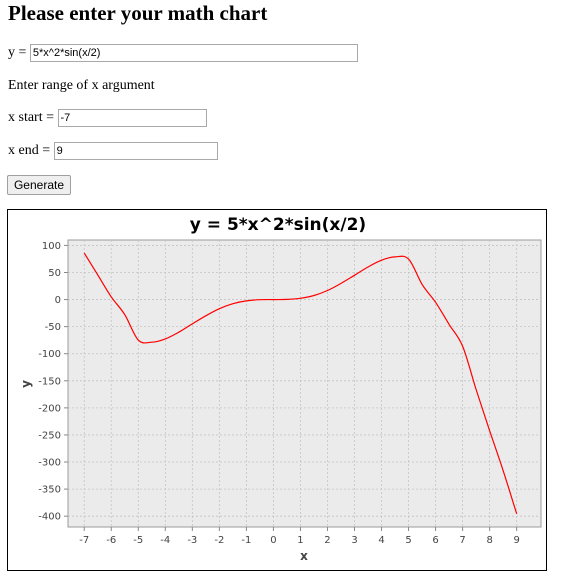 The width and height of the screenshot is (563, 588). I want to click on y-axis-label: y, so click(26, 384).